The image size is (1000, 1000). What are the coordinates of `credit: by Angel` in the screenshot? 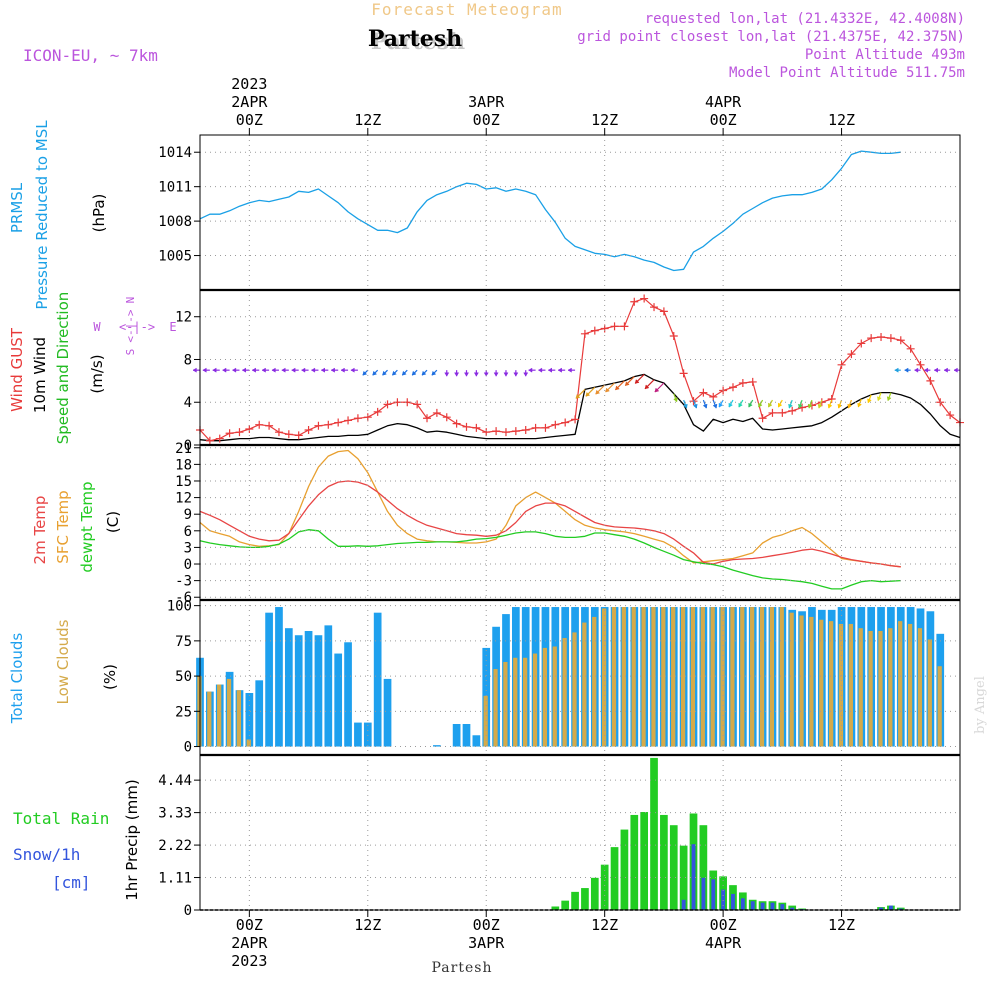 It's located at (980, 705).